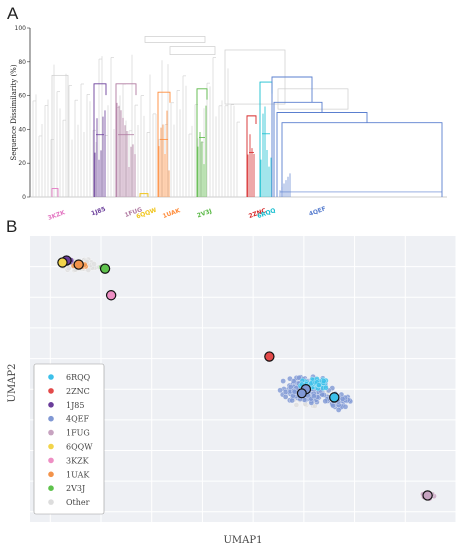 The image size is (464, 550). What do you see at coordinates (77, 419) in the screenshot?
I see `legend-label-4qef: 4QEF` at bounding box center [77, 419].